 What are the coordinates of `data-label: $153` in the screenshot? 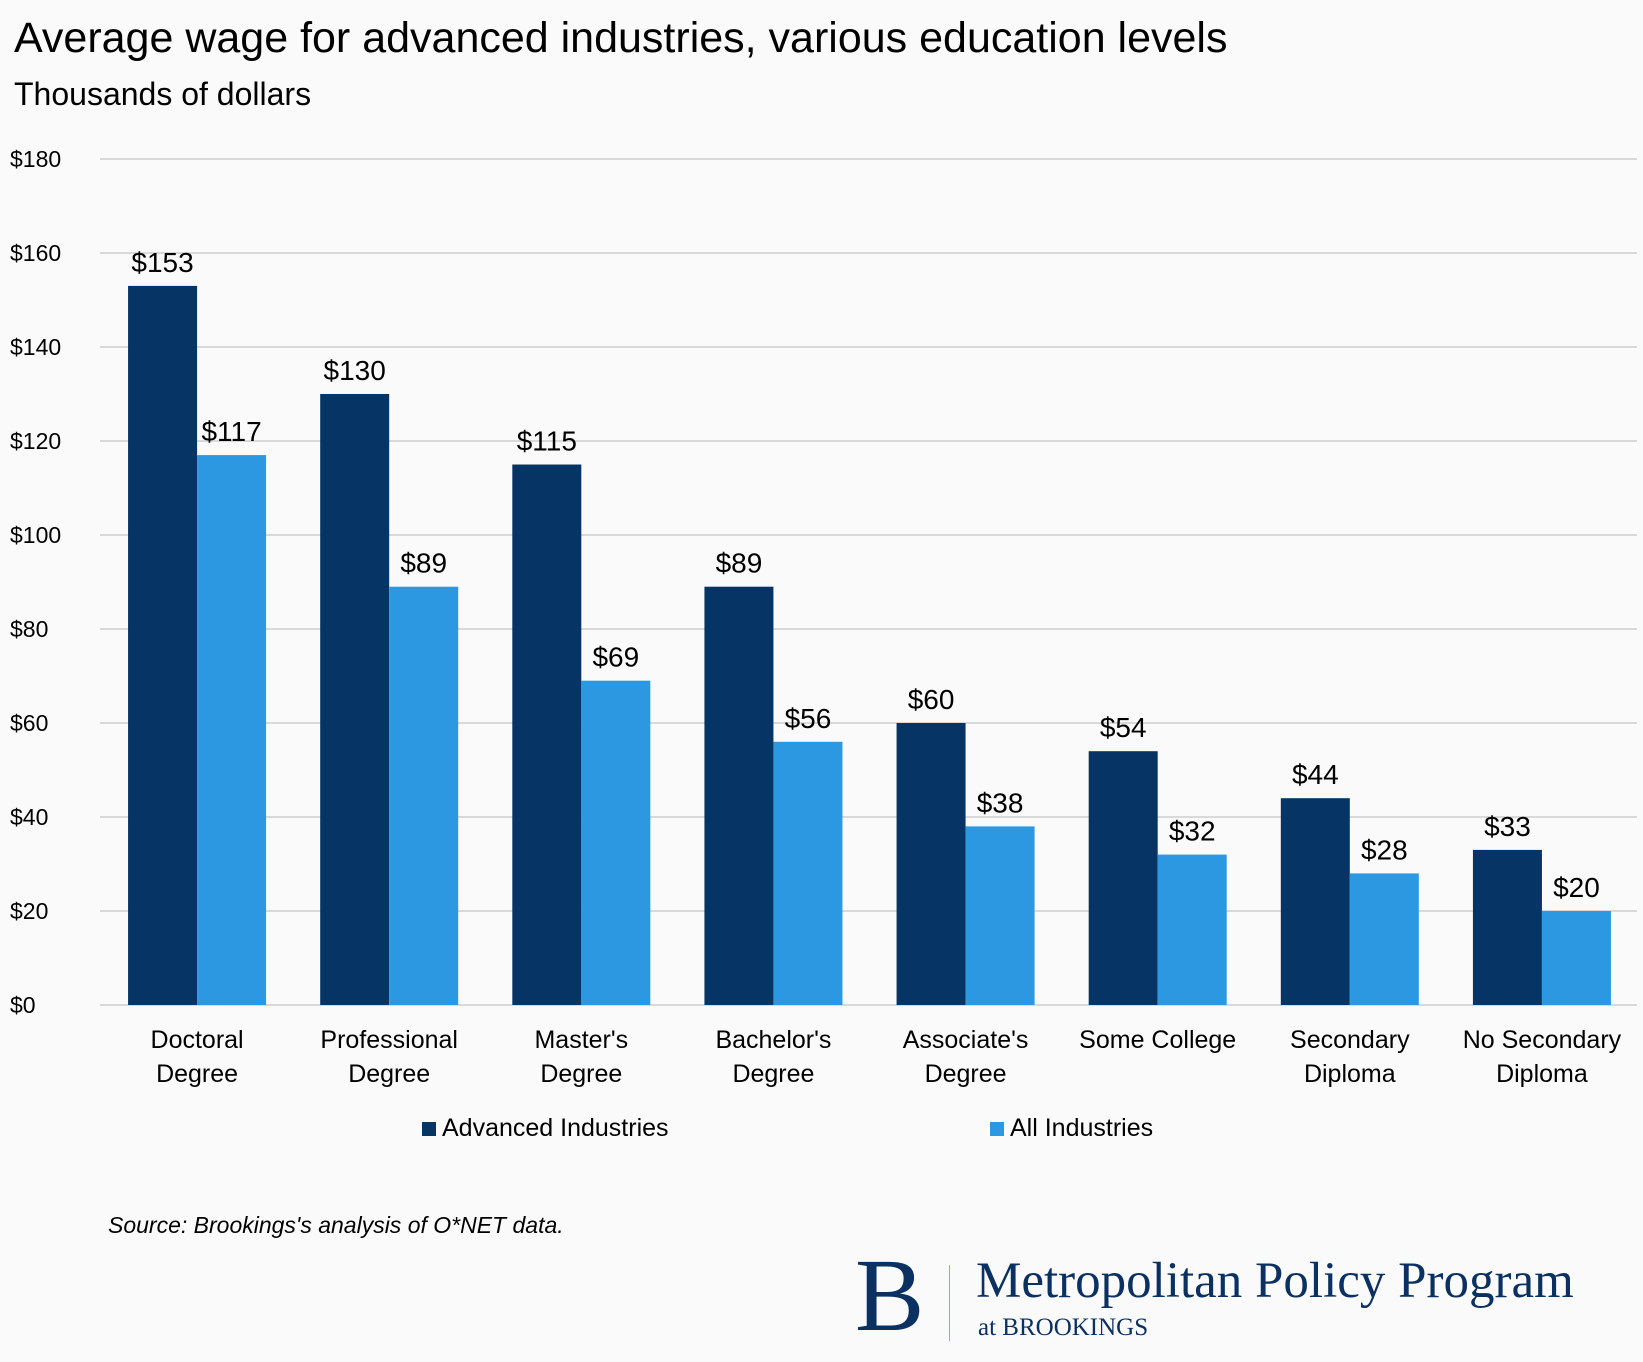 It's located at (162, 262).